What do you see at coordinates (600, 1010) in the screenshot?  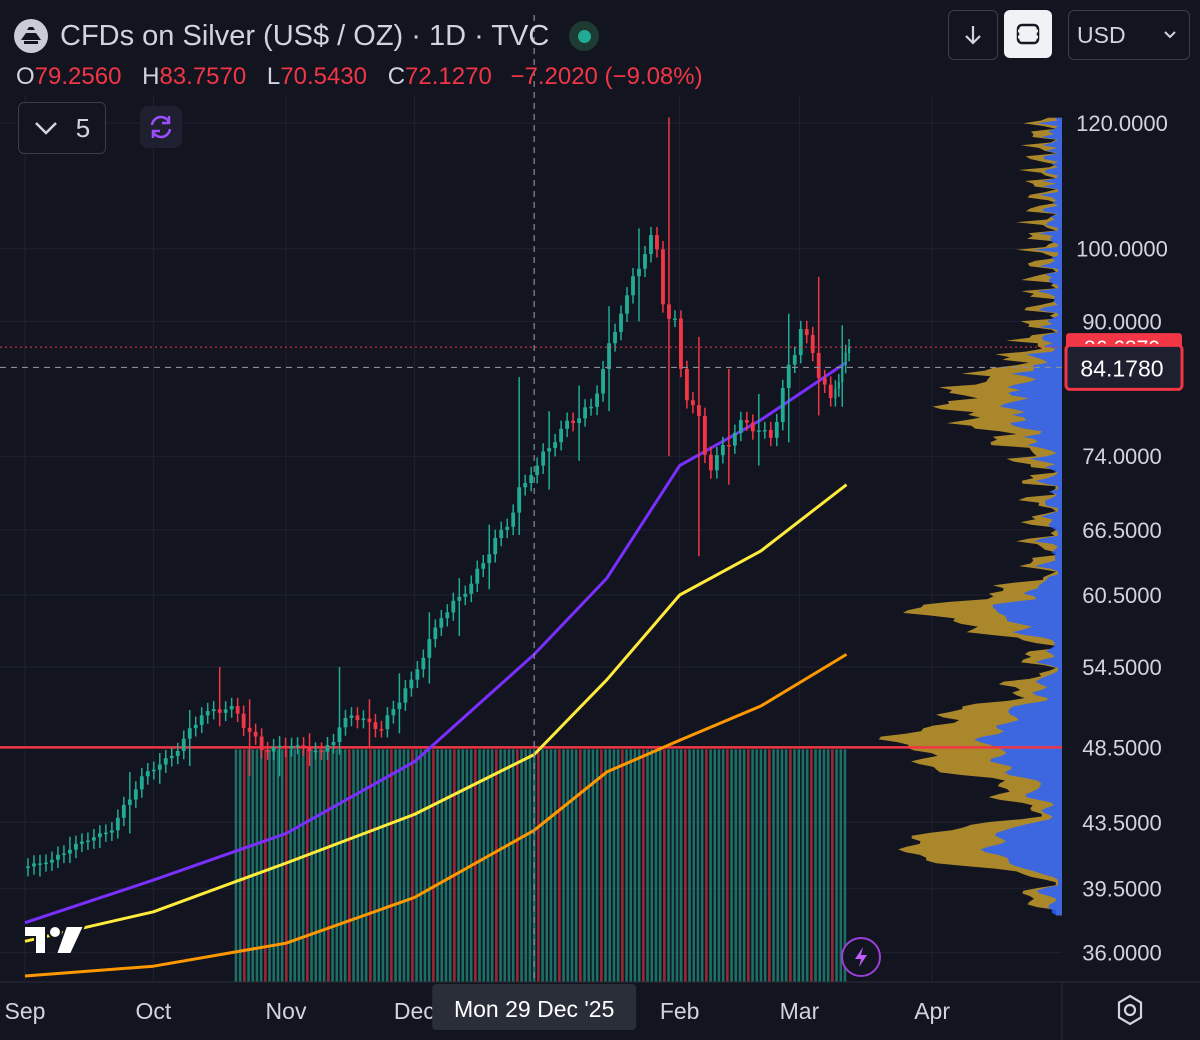 I see `time-axis: Sep Oct Nov Dec Feb Mar Apr Mon 29 Dec '25` at bounding box center [600, 1010].